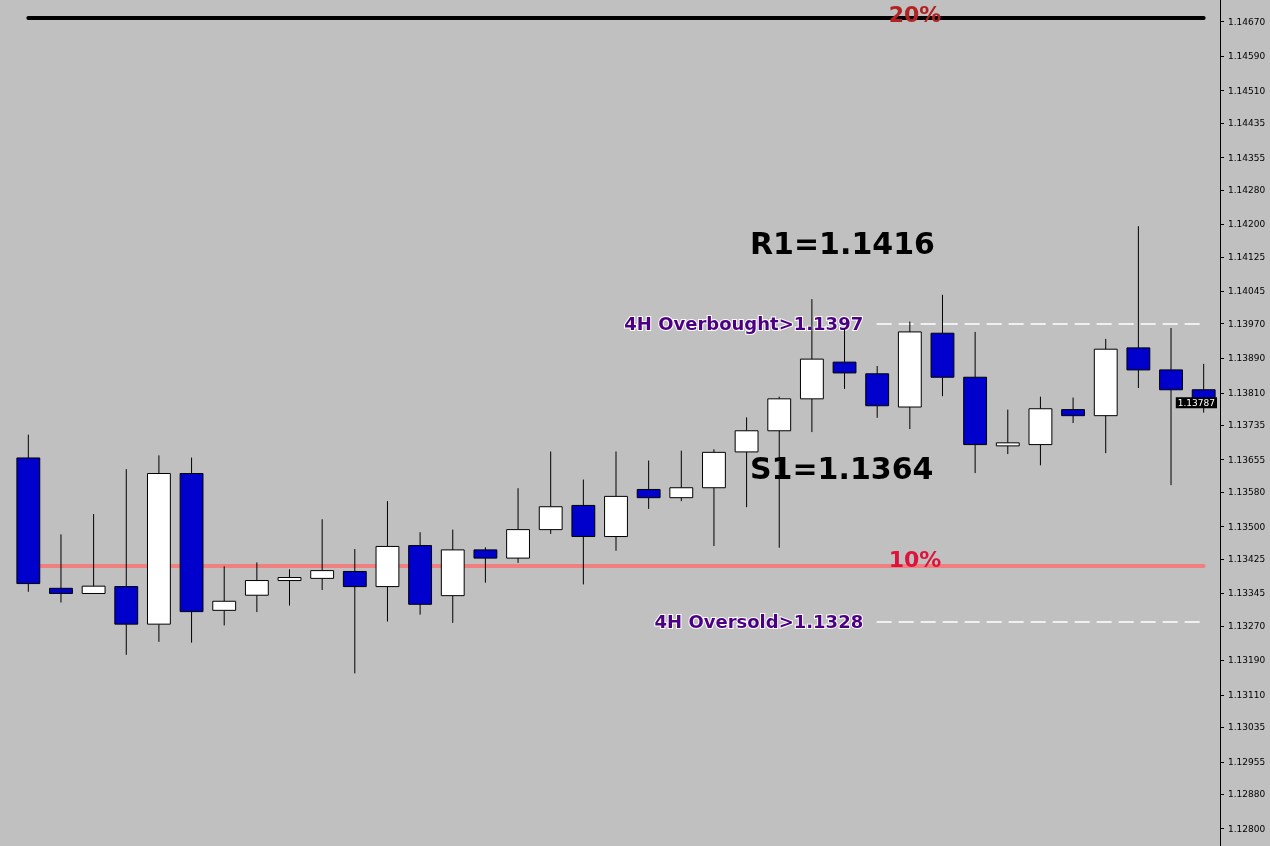  Describe the element at coordinates (1247, 56) in the screenshot. I see `y-tick-label: 1.14590` at that location.